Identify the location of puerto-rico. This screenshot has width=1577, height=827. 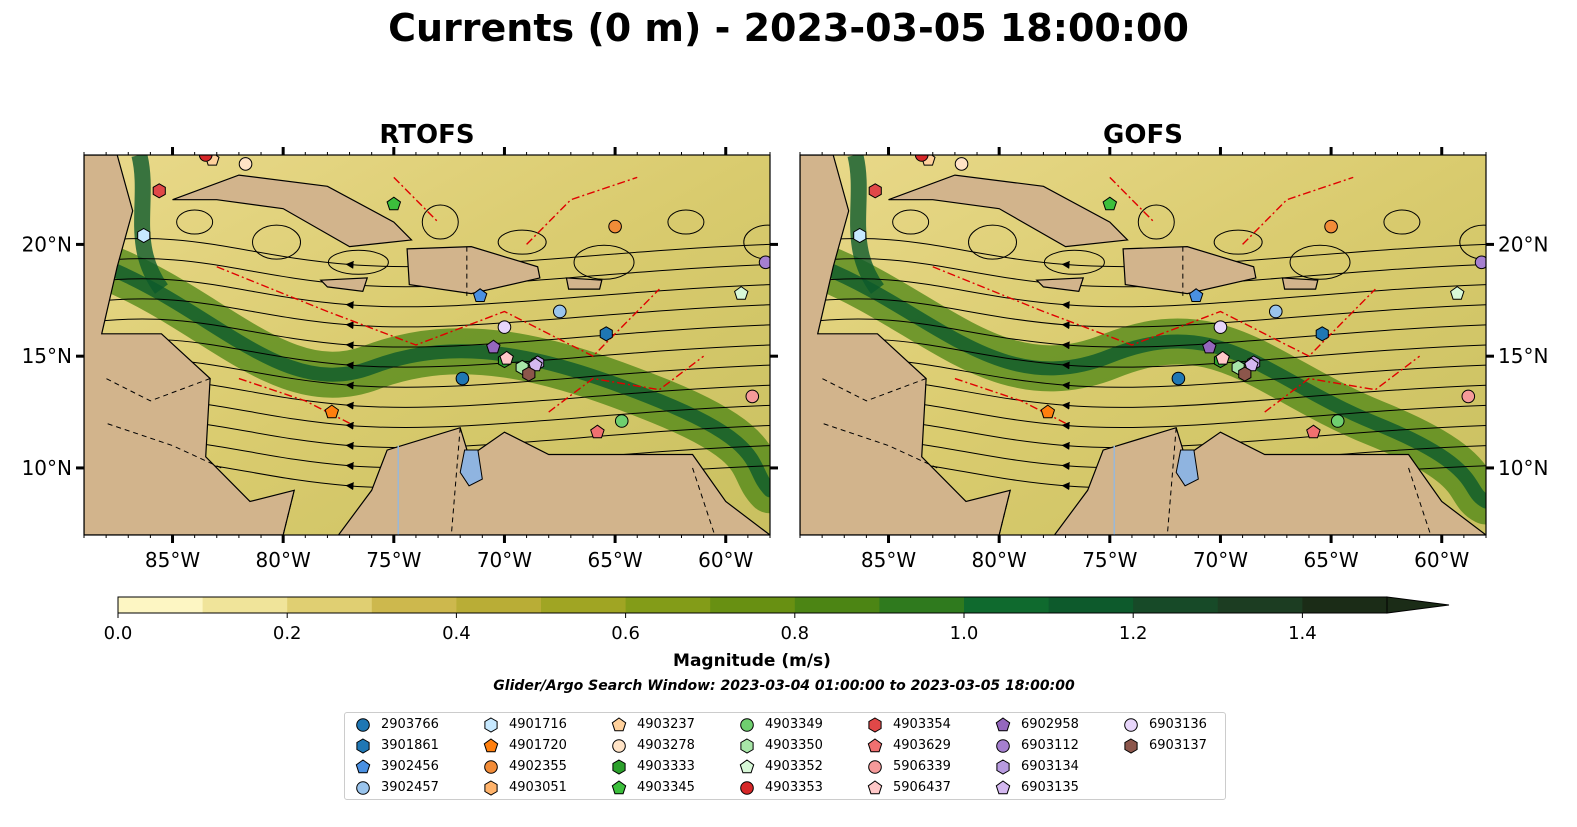
(1300, 283).